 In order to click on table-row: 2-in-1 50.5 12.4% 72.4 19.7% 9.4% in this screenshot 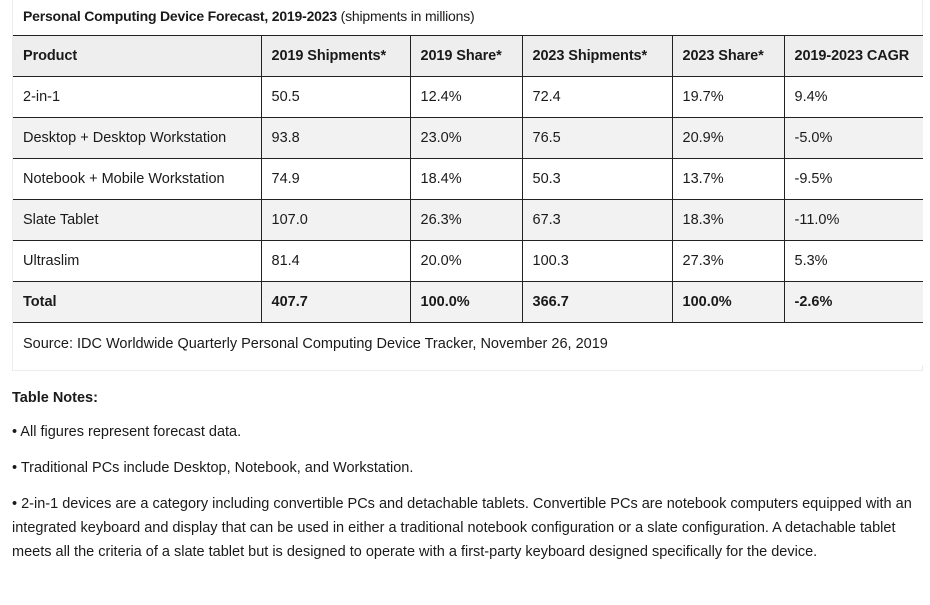, I will do `click(468, 97)`.